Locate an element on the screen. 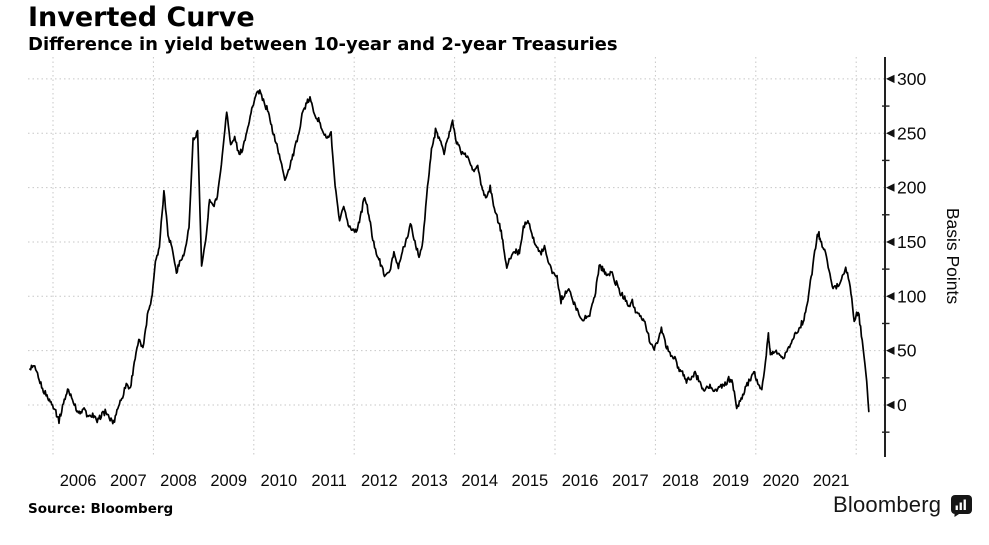  x-tick-label-2019: 2019 is located at coordinates (730, 481).